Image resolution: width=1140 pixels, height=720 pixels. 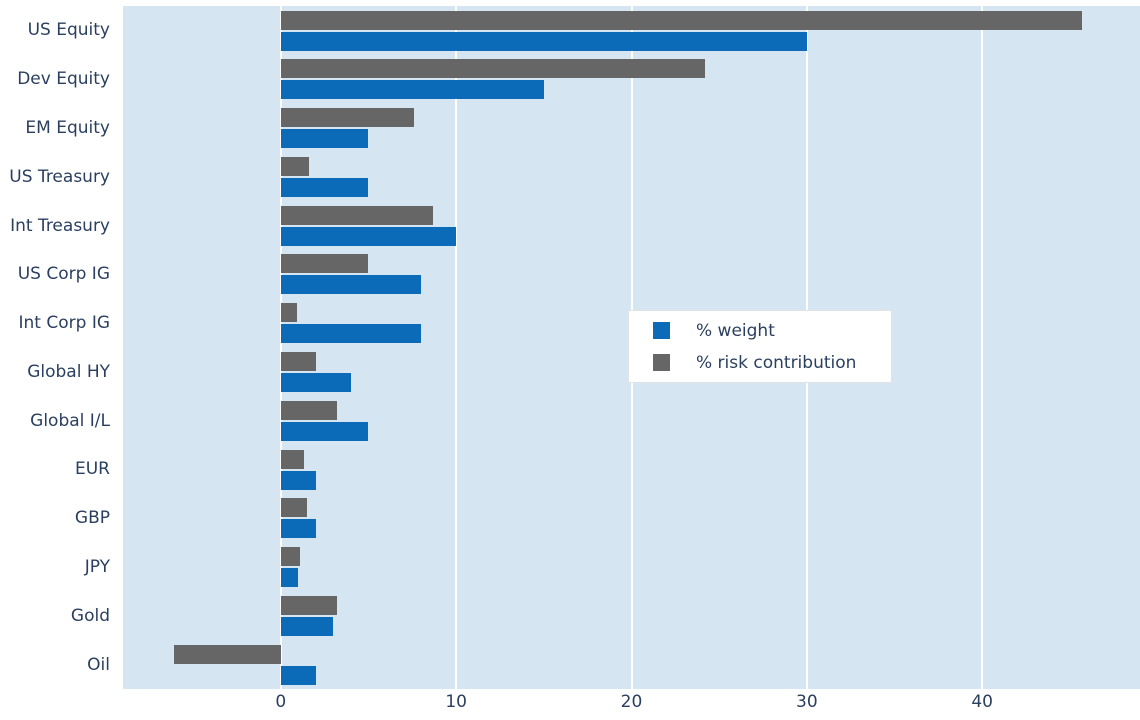 What do you see at coordinates (63, 274) in the screenshot?
I see `y-tick-label: US Corp IG` at bounding box center [63, 274].